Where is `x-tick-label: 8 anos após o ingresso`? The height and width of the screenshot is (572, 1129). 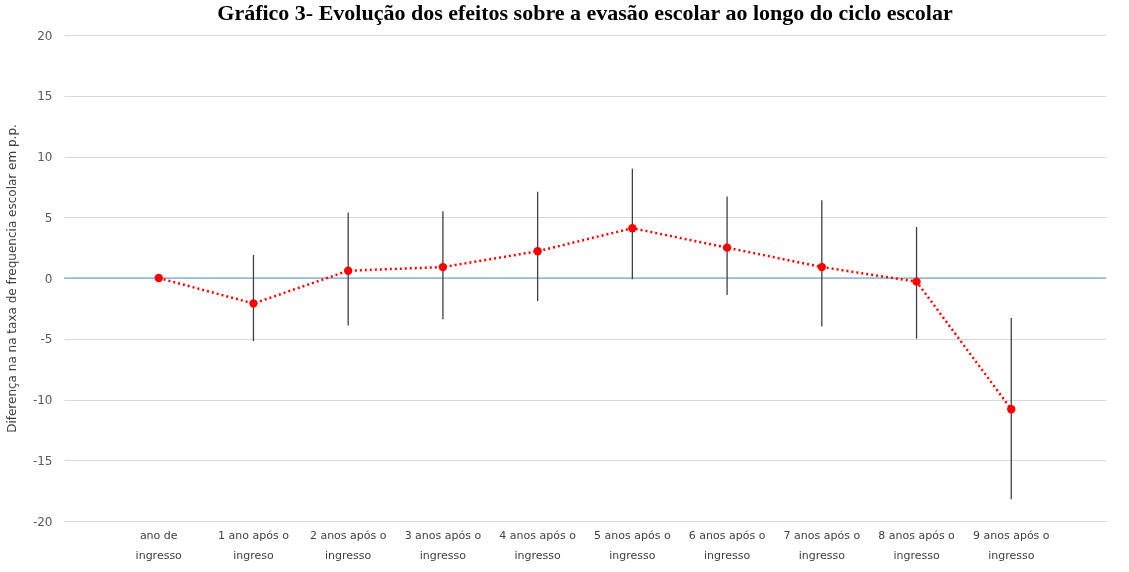
x-tick-label: 8 anos após o ingresso is located at coordinates (917, 545).